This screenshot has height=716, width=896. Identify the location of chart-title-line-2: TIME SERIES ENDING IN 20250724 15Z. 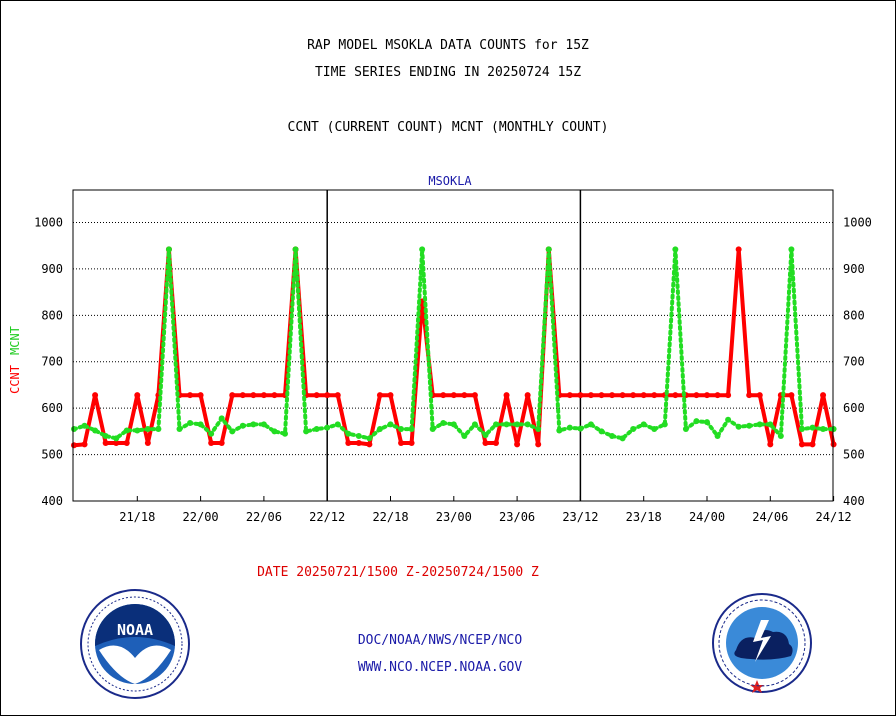
(448, 72).